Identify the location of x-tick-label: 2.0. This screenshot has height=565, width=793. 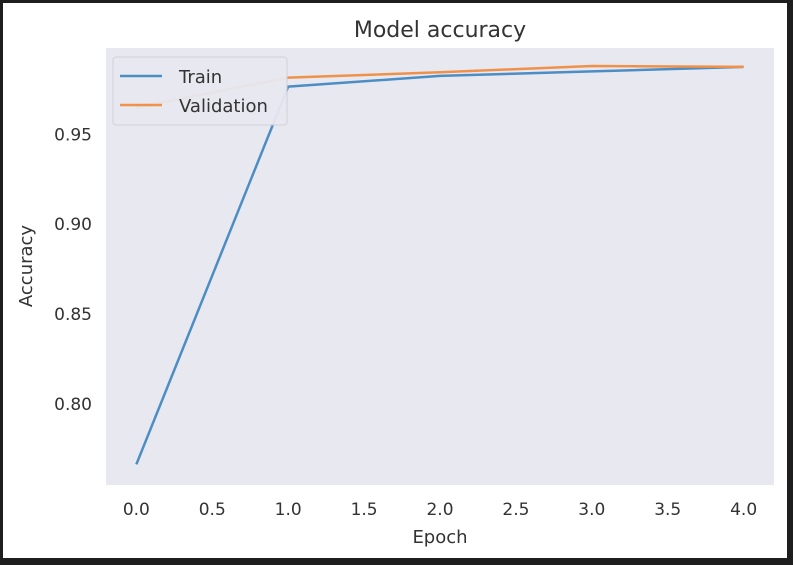
(439, 510).